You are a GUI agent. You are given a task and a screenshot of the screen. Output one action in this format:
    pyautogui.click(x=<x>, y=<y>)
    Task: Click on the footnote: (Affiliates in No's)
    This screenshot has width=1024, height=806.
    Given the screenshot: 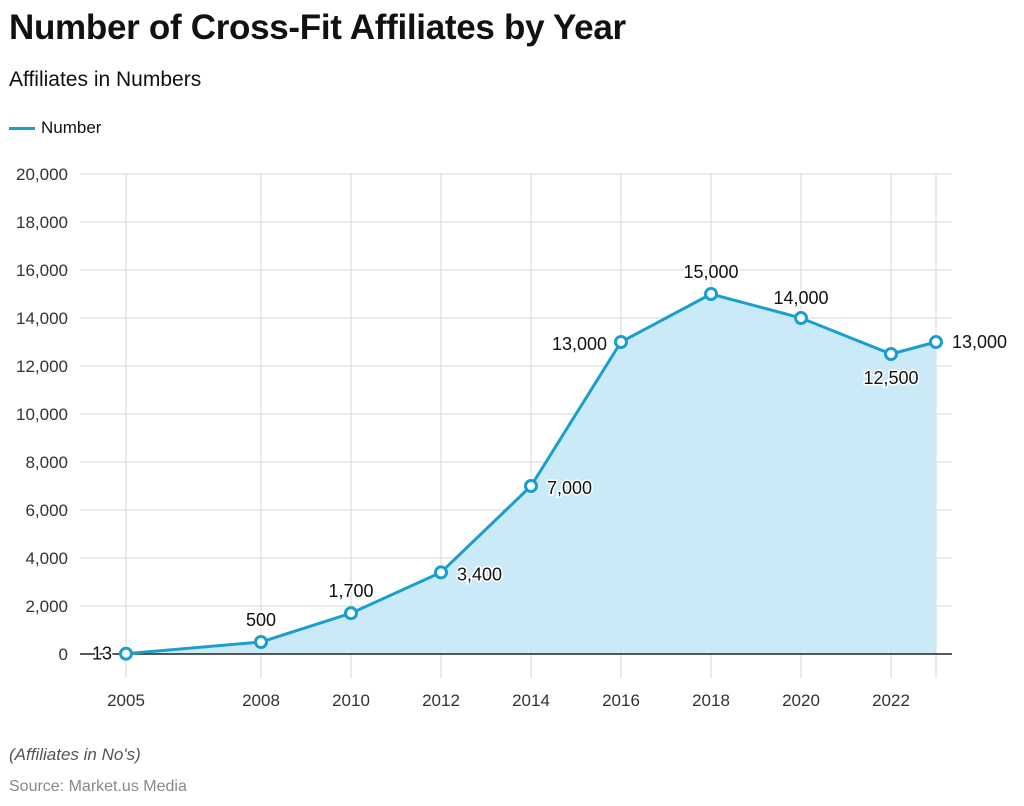 What is the action you would take?
    pyautogui.click(x=75, y=754)
    